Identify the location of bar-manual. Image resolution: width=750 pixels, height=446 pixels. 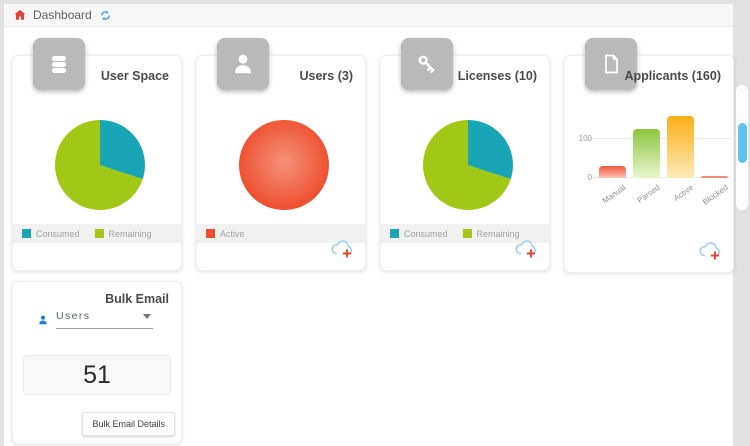
(612, 172).